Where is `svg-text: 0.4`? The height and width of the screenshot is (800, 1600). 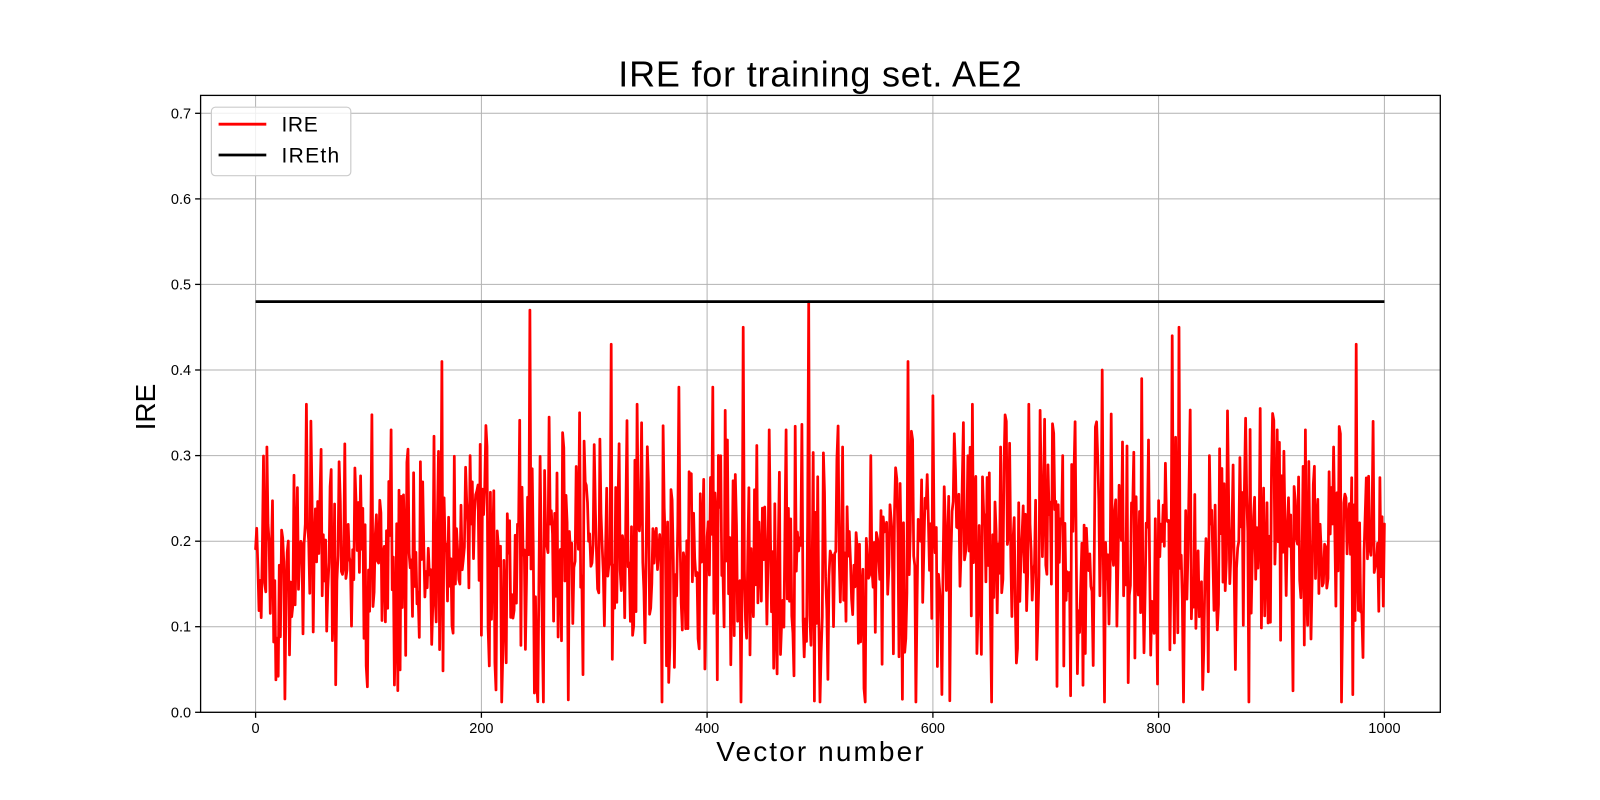
svg-text: 0.4 is located at coordinates (181, 371).